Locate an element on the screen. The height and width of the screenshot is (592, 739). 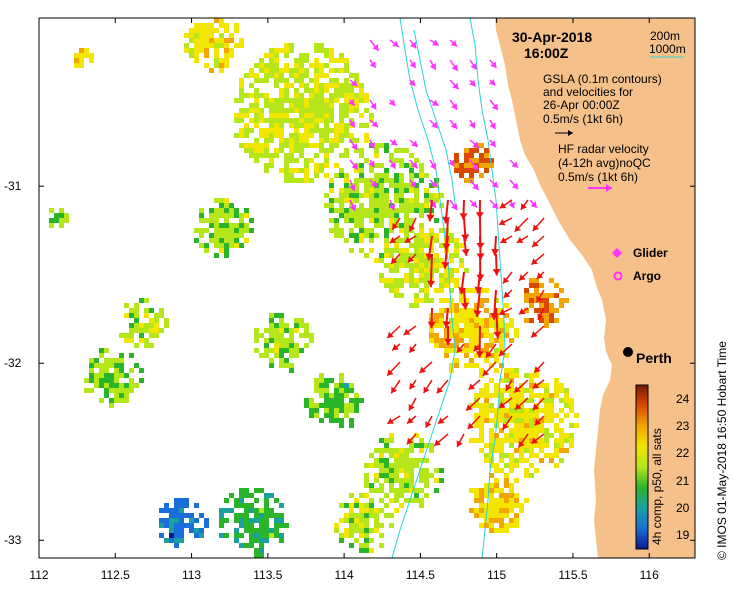
x-tick-label: 115.5 is located at coordinates (573, 575).